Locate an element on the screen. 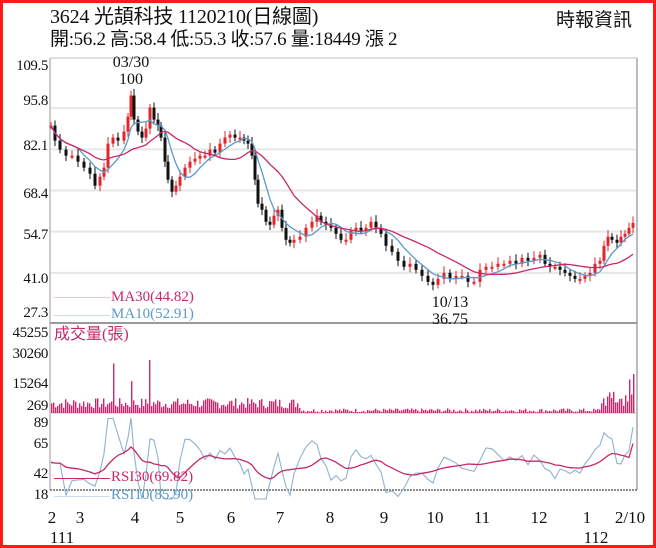 This screenshot has height=548, width=656. x-tick: 2 is located at coordinates (52, 517).